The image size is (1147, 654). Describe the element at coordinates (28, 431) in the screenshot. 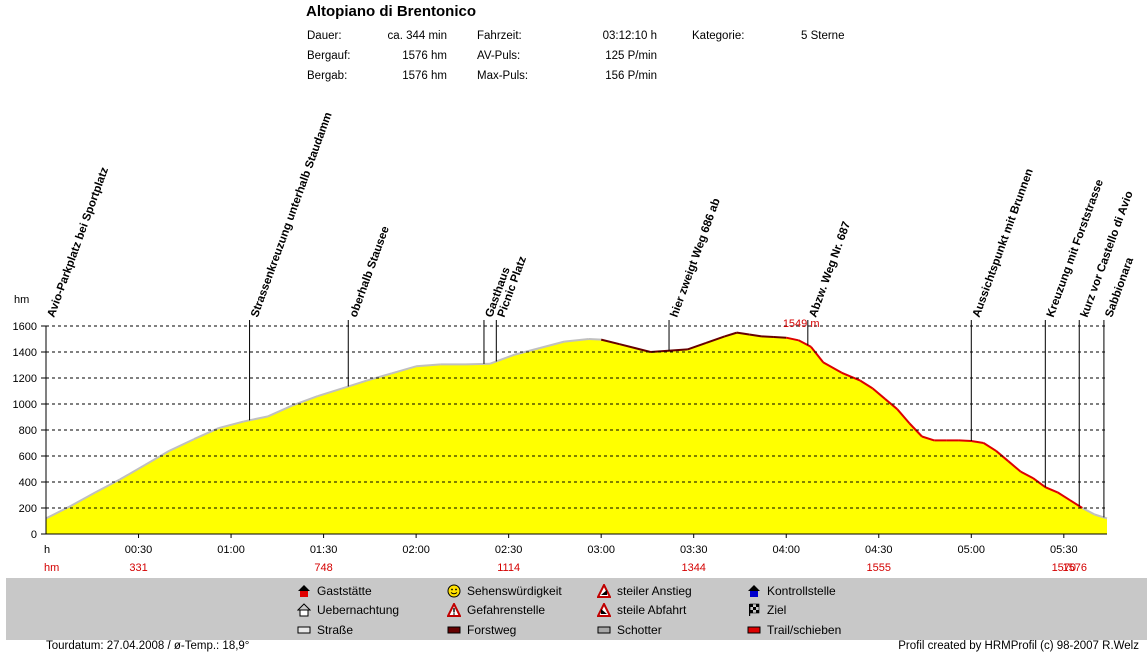

I see `y-tick-label: 800` at that location.